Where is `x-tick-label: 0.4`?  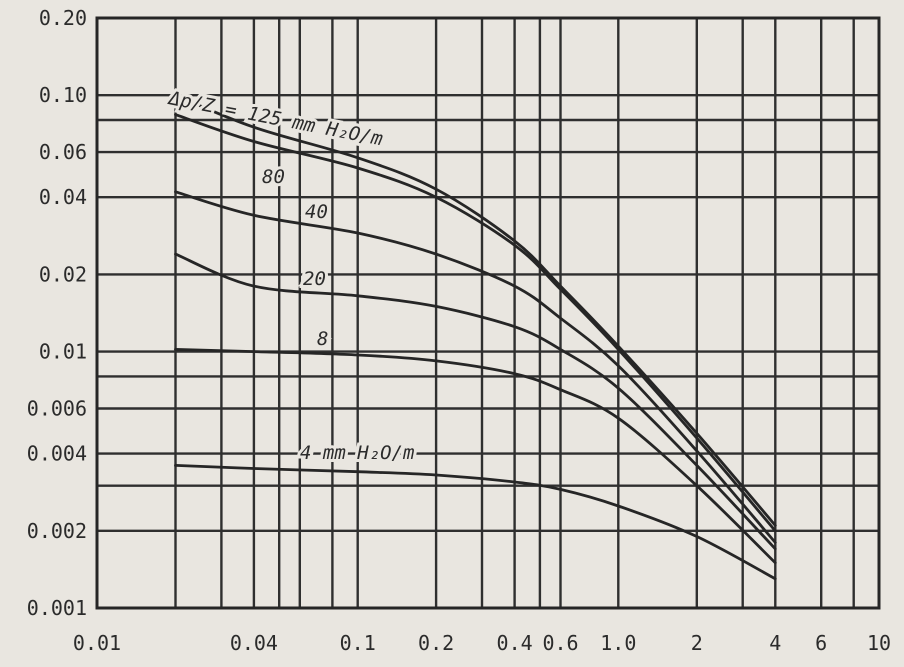 x-tick-label: 0.4 is located at coordinates (515, 643).